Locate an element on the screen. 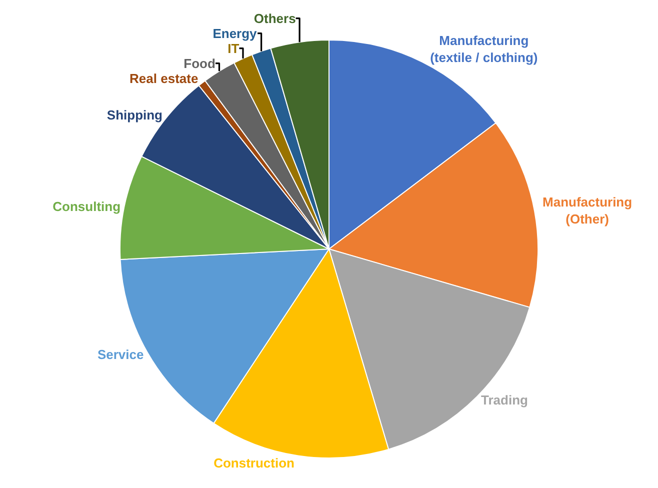  slice-label: Energy is located at coordinates (235, 33).